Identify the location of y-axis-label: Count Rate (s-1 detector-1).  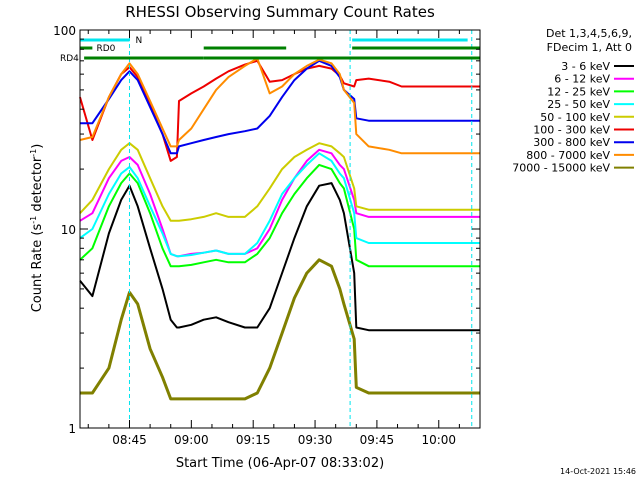
(37, 228).